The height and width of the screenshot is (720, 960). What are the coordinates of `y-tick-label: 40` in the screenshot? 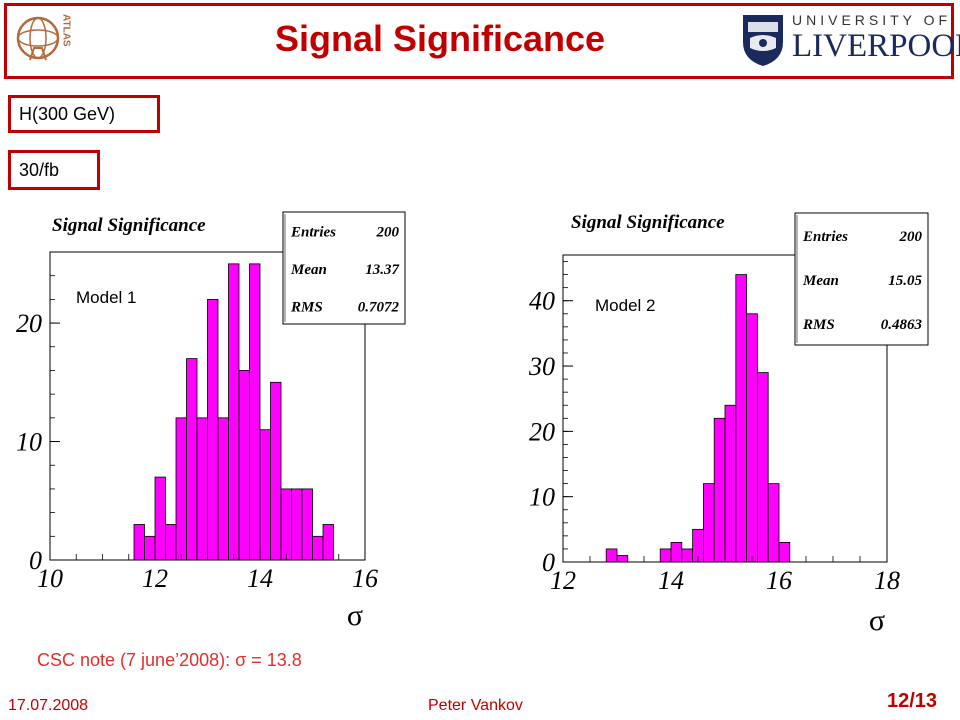 It's located at (542, 301).